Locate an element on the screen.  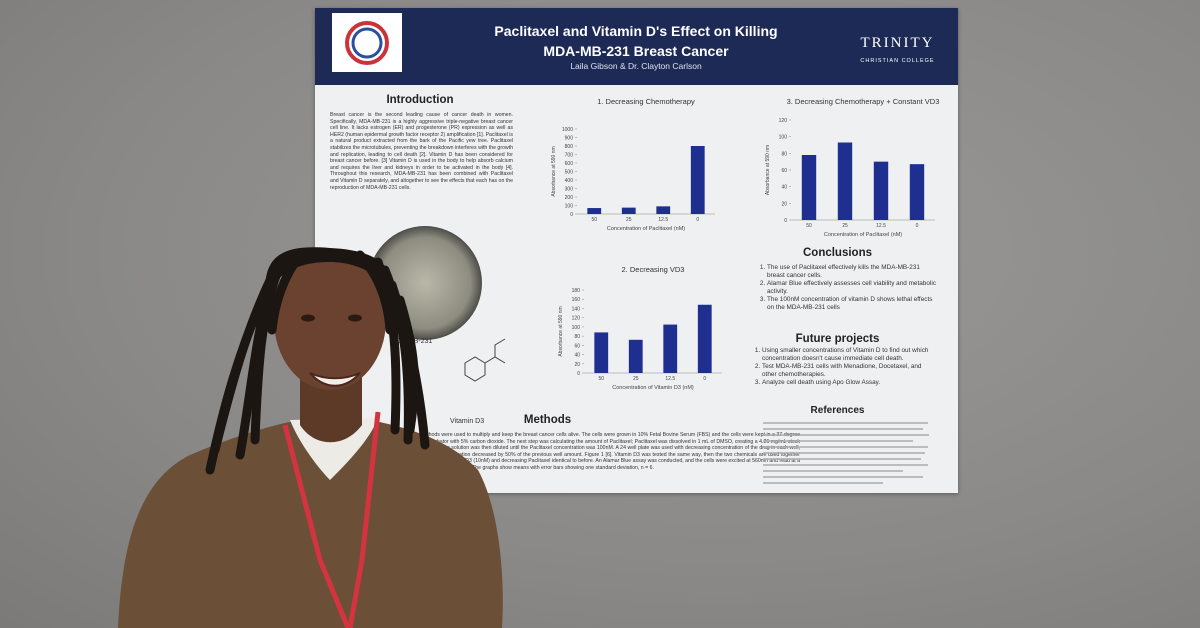
neck is located at coordinates (331, 406).